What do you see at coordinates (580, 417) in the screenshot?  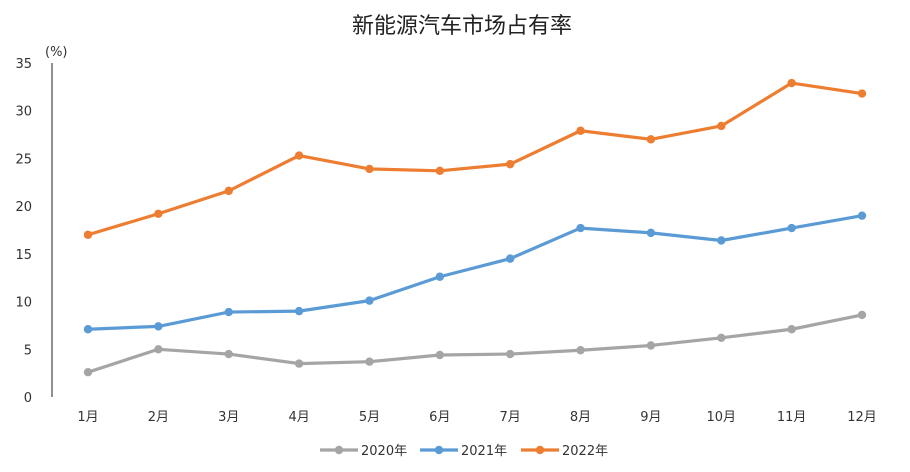 I see `x-tick-label: 8月` at bounding box center [580, 417].